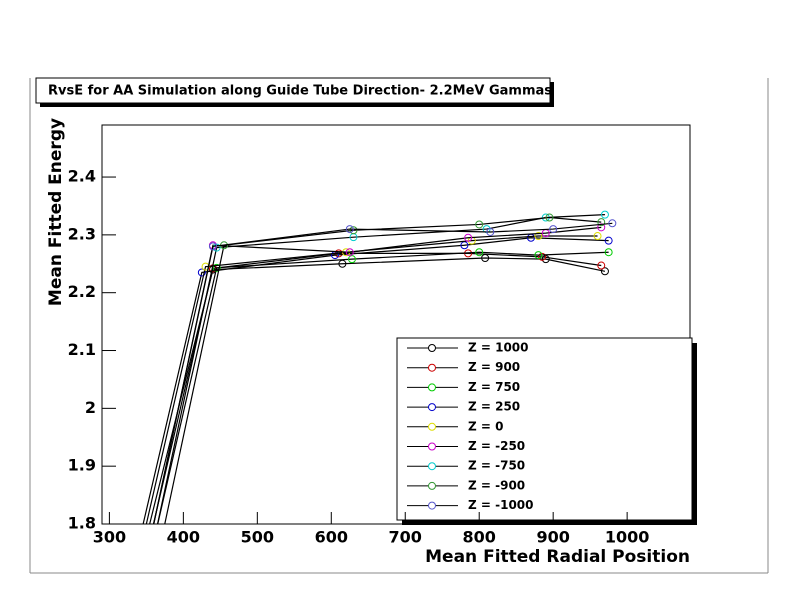  Describe the element at coordinates (183, 537) in the screenshot. I see `x-tick-label: 400` at that location.